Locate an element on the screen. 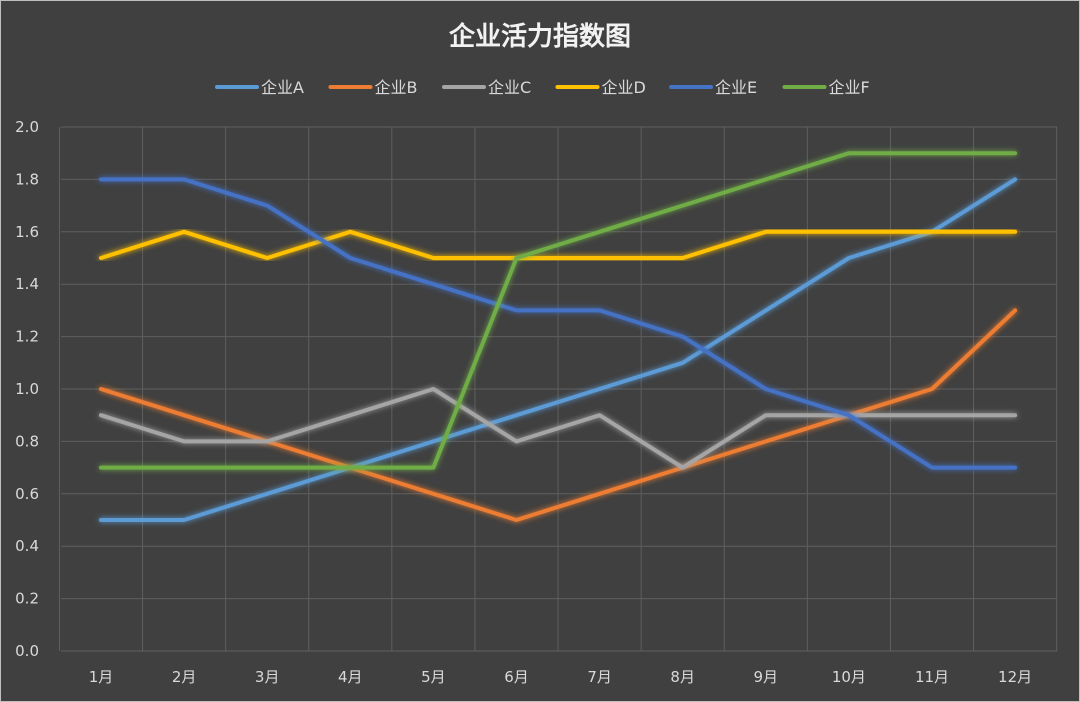 The height and width of the screenshot is (702, 1080). x-tick-label: 4月 is located at coordinates (350, 677).